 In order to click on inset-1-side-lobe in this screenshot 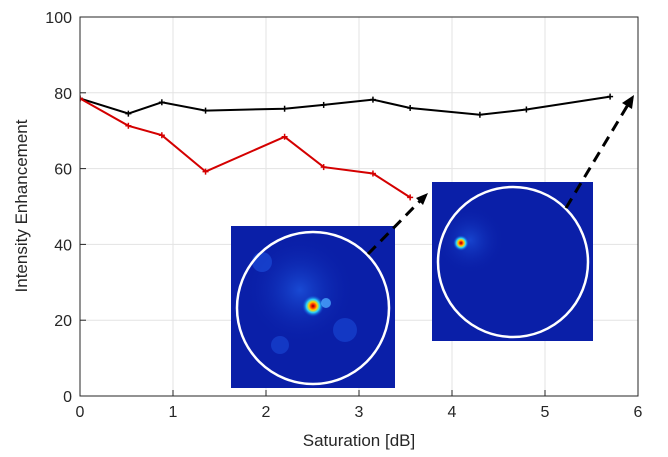, I will do `click(326, 303)`.